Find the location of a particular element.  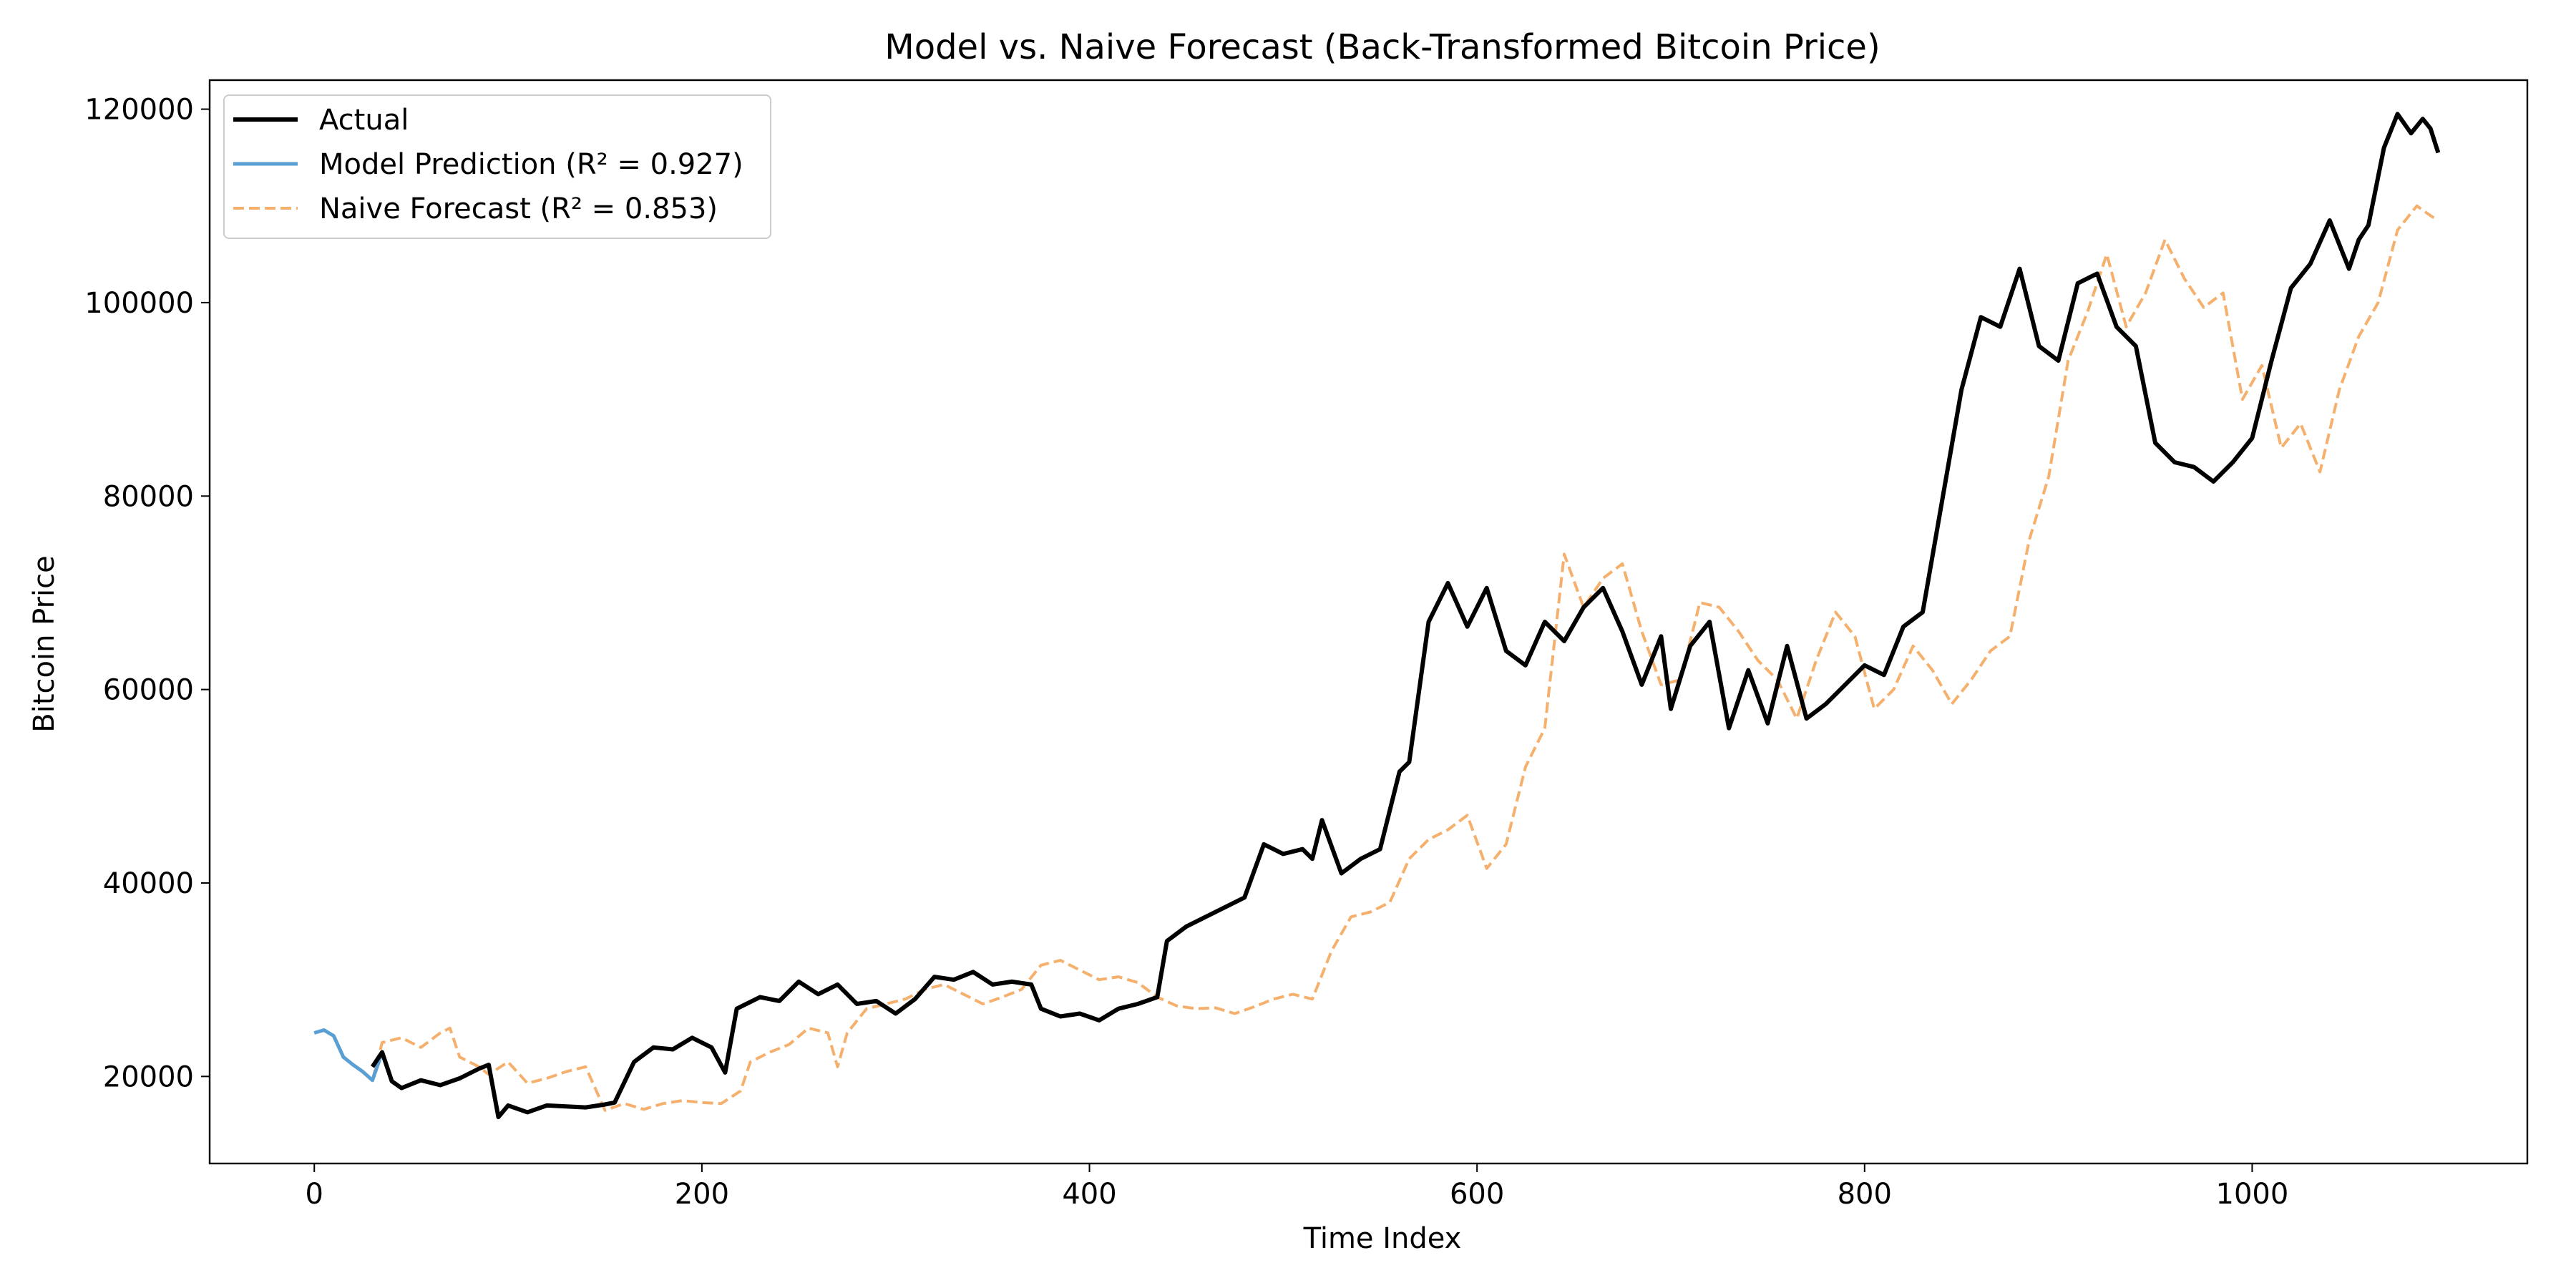

y-tick-label: 120000 is located at coordinates (139, 110).